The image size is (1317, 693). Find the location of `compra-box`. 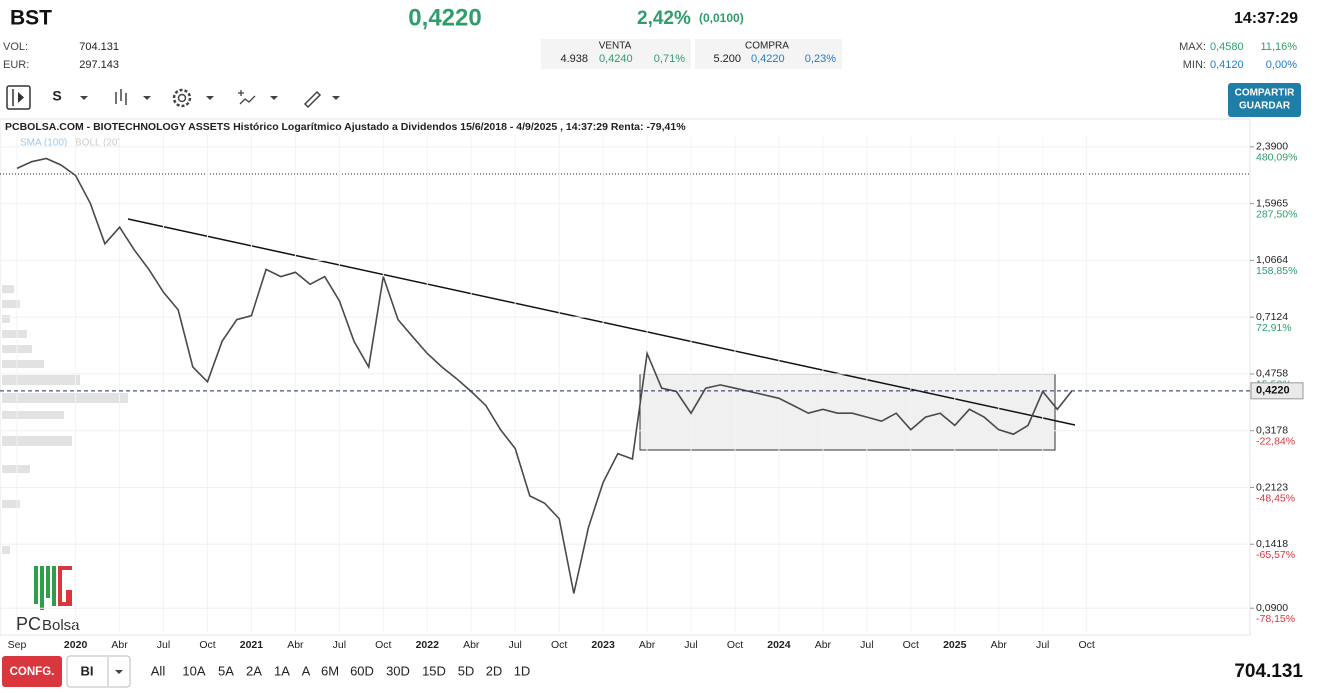

compra-box is located at coordinates (768, 54).